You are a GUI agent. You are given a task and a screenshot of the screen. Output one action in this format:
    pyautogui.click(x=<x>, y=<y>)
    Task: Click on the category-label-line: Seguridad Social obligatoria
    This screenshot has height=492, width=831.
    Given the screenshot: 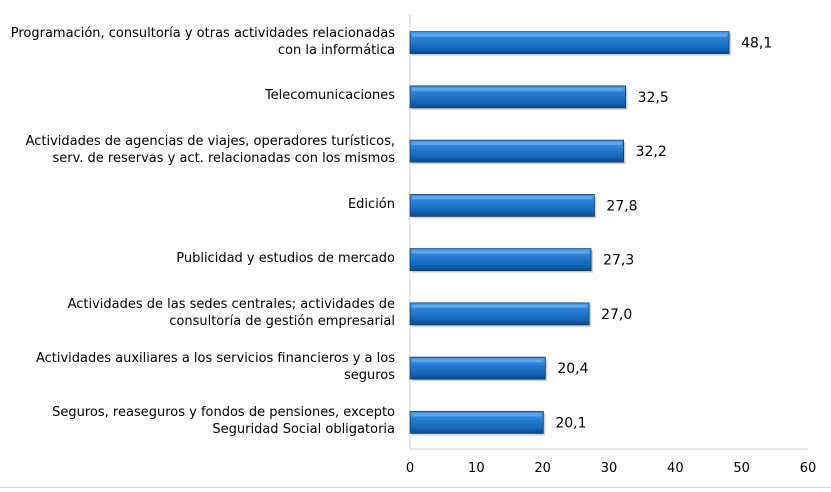 What is the action you would take?
    pyautogui.click(x=303, y=430)
    